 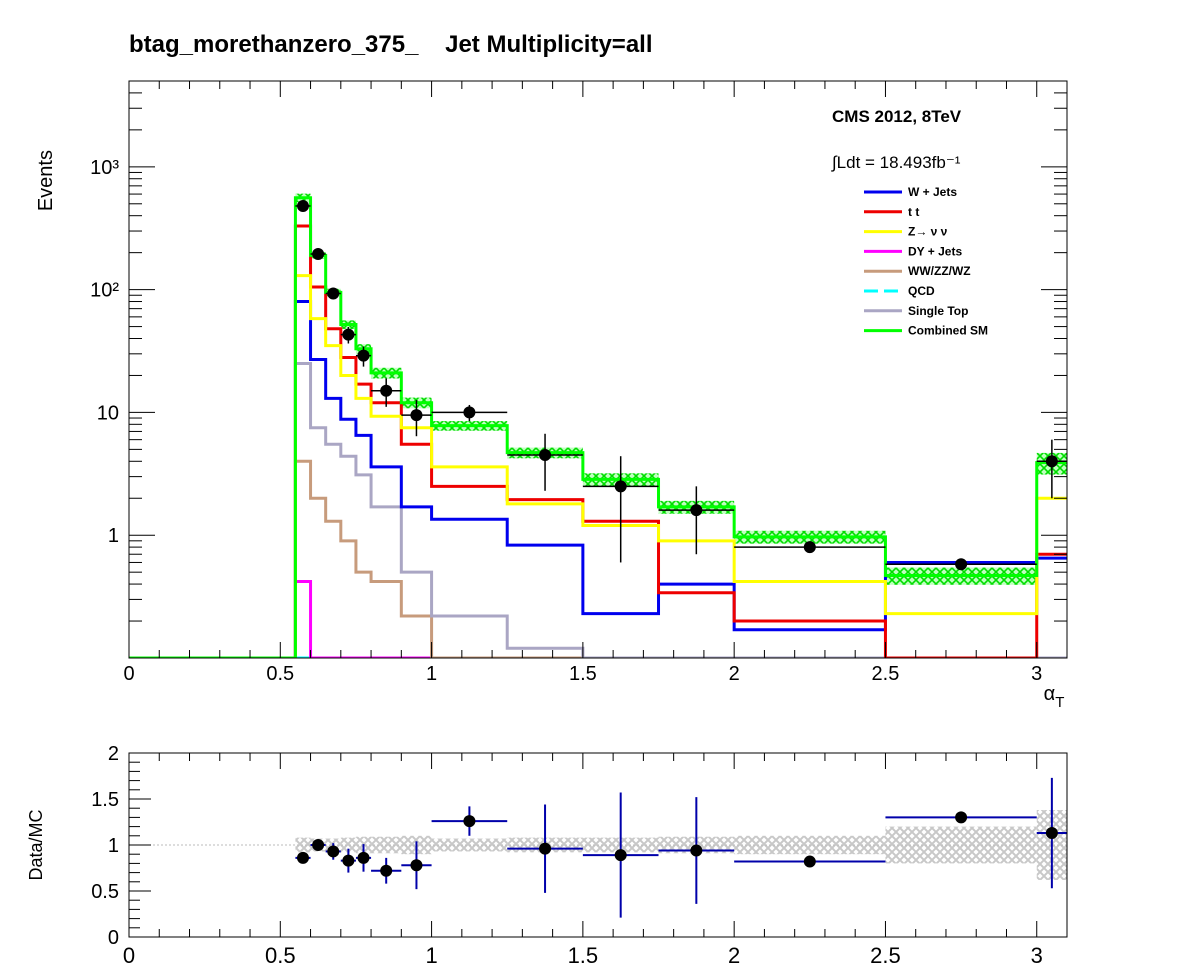 What do you see at coordinates (932, 192) in the screenshot?
I see `legend-label-wjets: W + Jets` at bounding box center [932, 192].